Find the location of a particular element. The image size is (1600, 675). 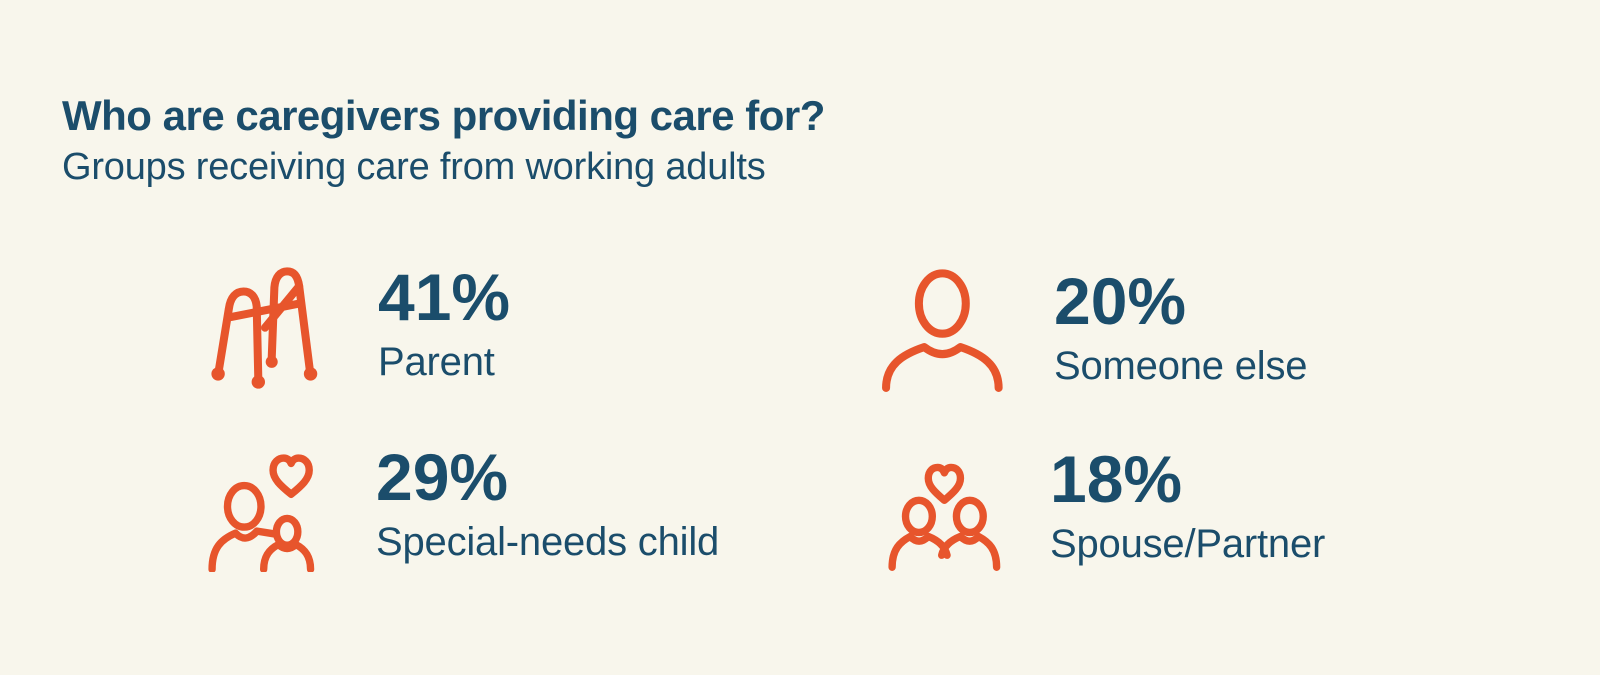

stat-value: 41% is located at coordinates (444, 297).